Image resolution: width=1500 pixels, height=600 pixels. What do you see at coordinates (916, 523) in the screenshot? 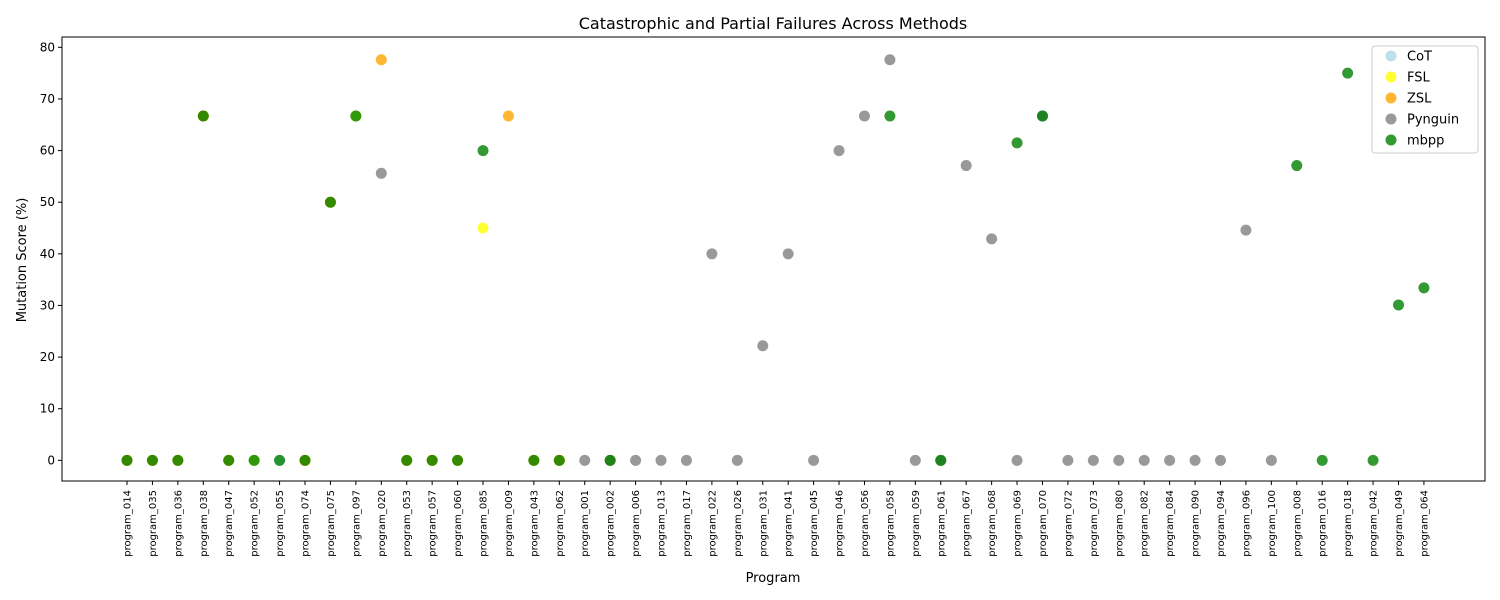
I see `x-tick-label: program_059` at bounding box center [916, 523].